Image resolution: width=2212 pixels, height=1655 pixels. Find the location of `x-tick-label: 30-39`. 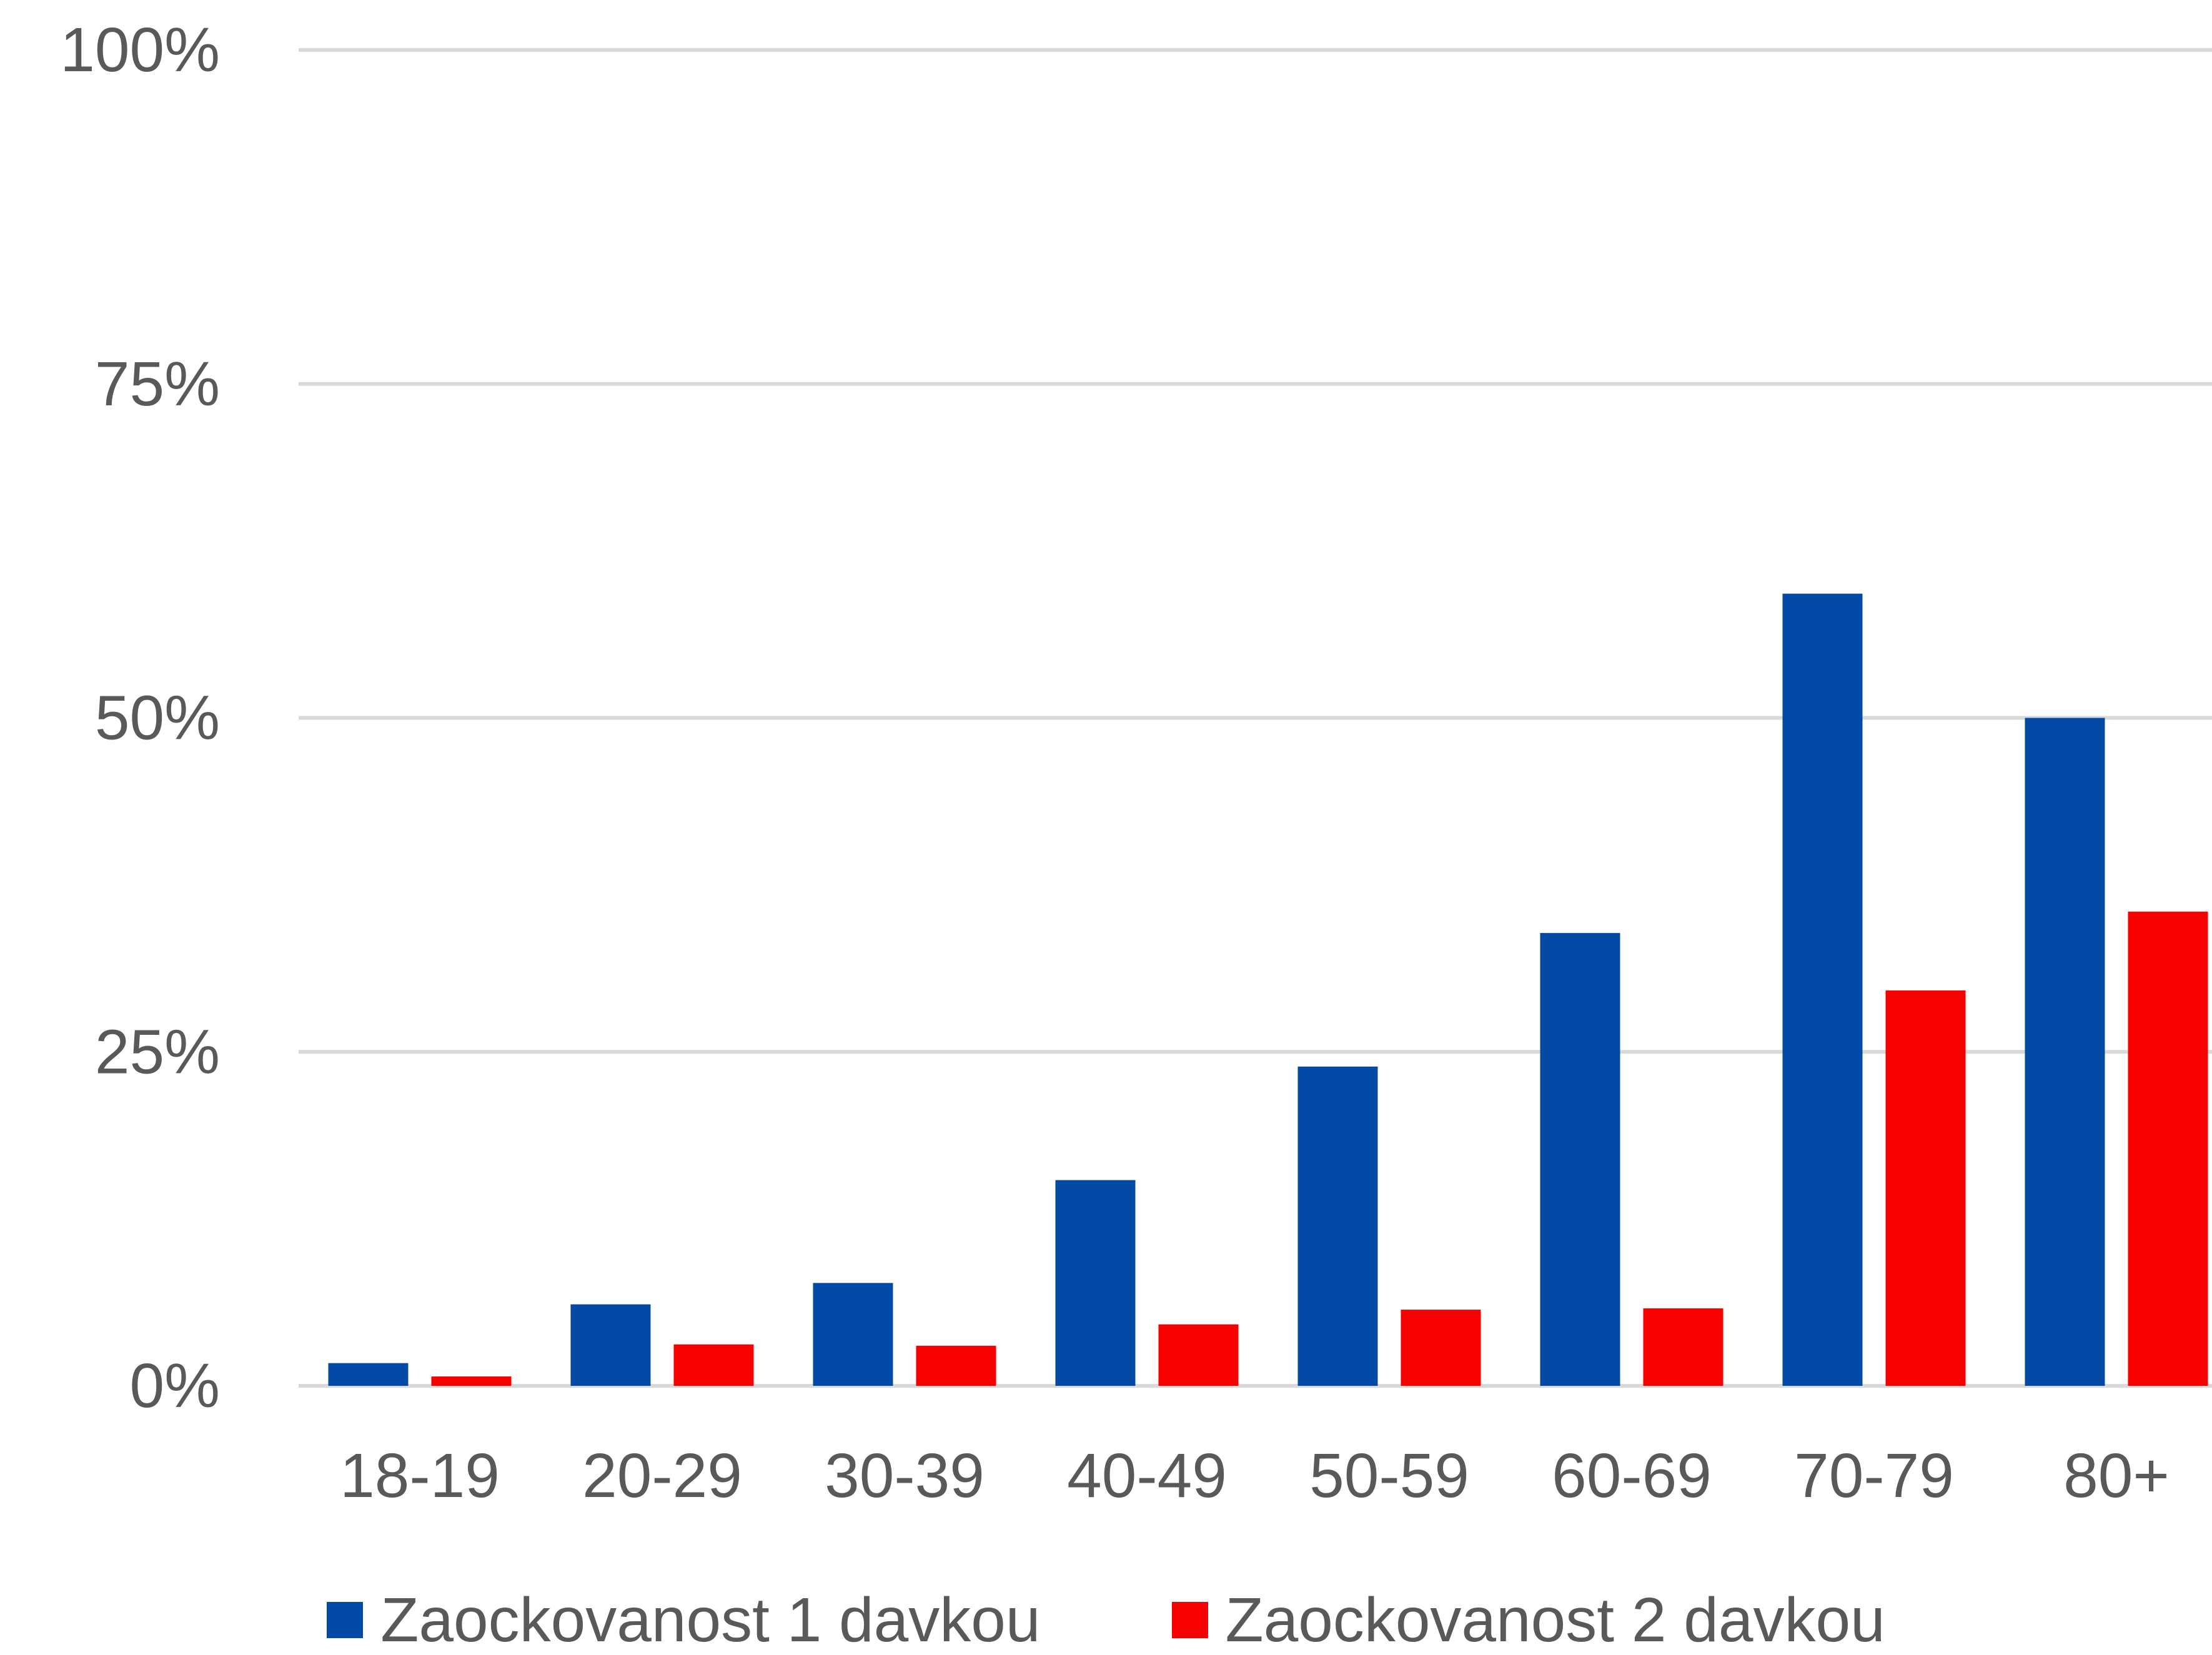

x-tick-label: 30-39 is located at coordinates (905, 1476).